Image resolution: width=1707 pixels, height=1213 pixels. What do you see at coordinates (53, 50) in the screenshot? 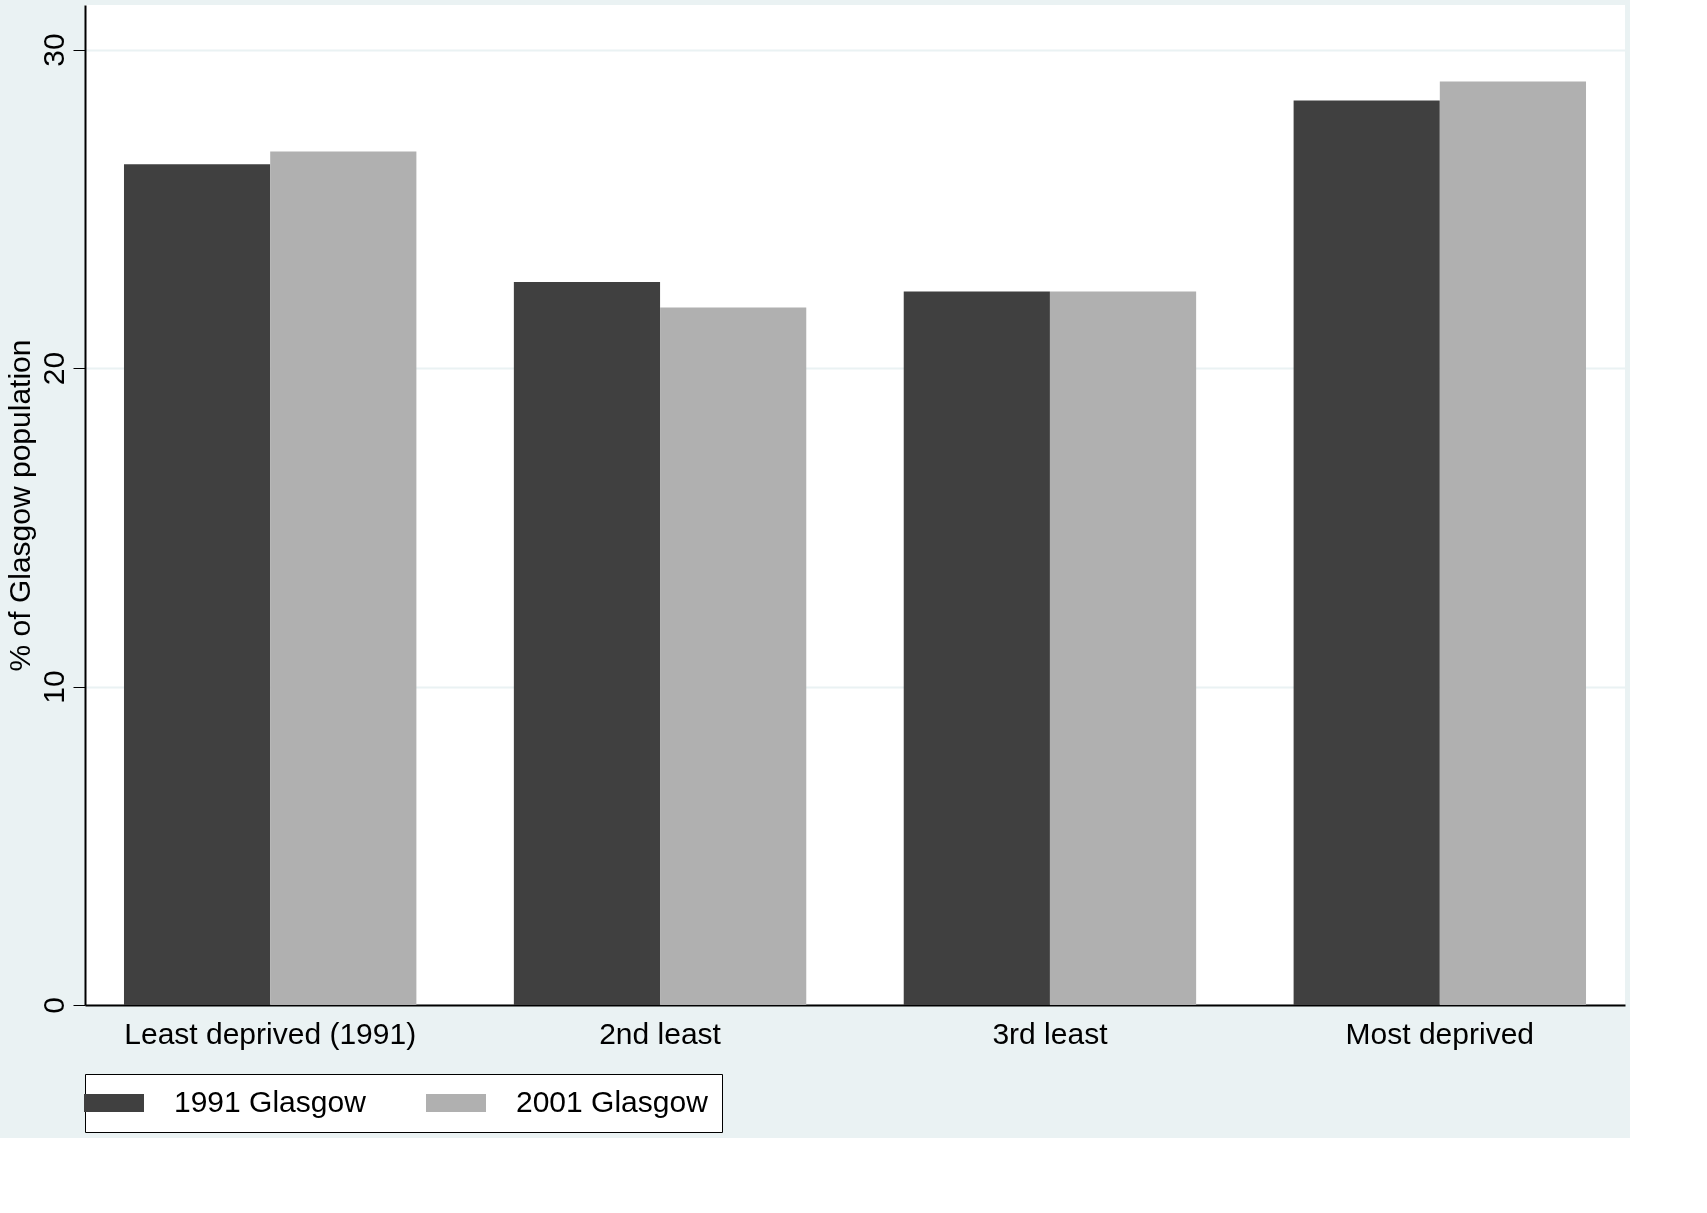
I see `y-tick-label: 30` at bounding box center [53, 50].